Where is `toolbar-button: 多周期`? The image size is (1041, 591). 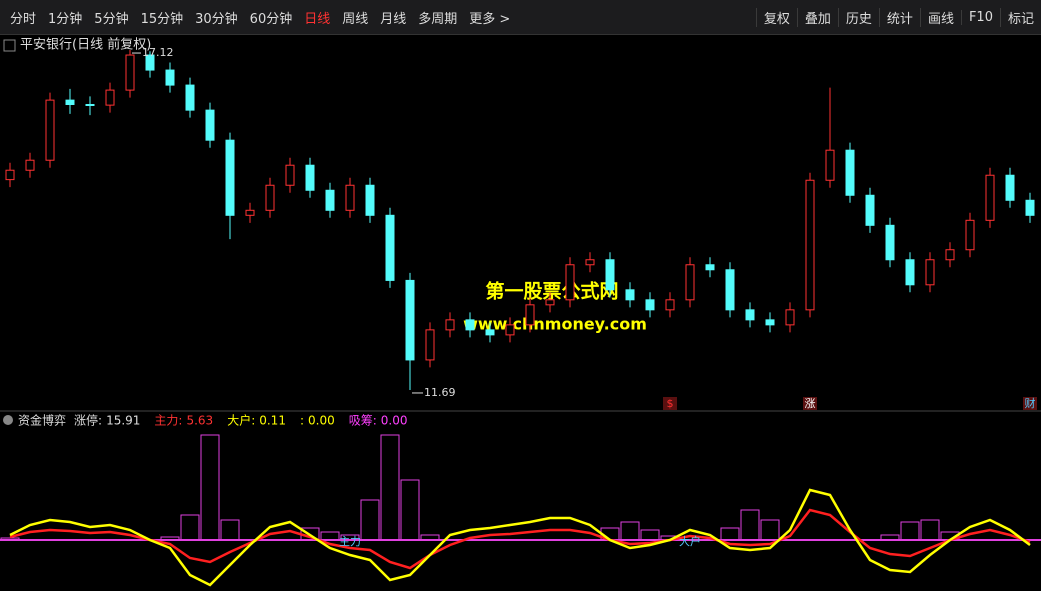
toolbar-button: 多周期 is located at coordinates (438, 19).